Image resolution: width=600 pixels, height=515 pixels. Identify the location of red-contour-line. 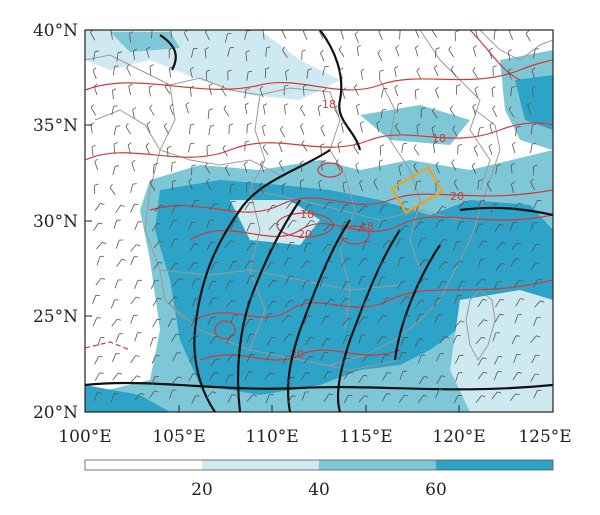
(371, 227).